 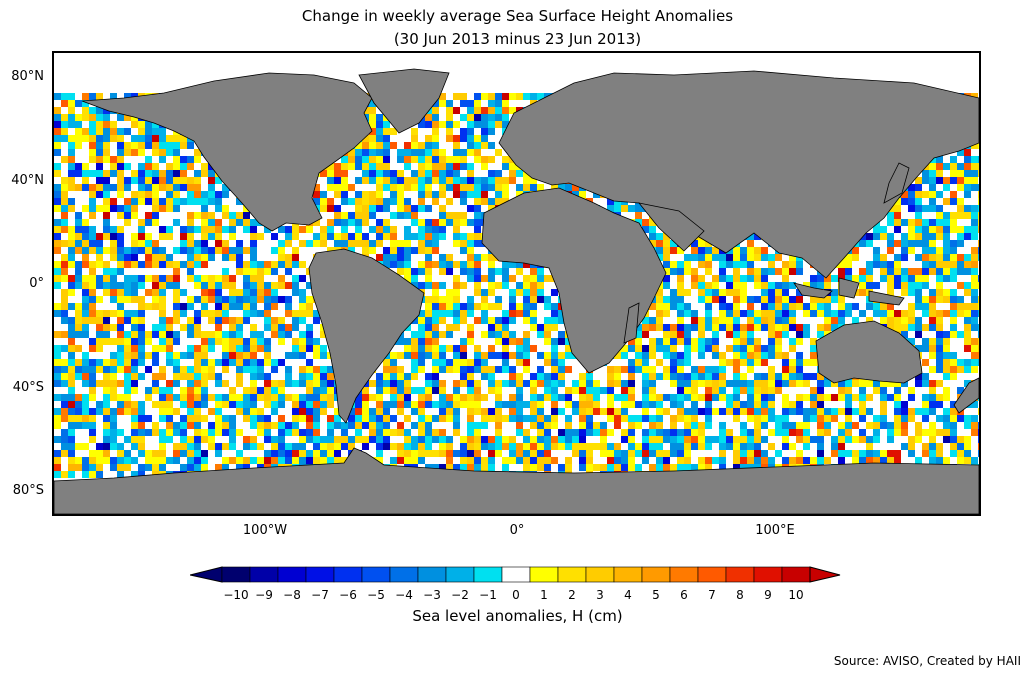 What do you see at coordinates (517, 616) in the screenshot?
I see `colorbar-label: Sea level anomalies, H (cm)` at bounding box center [517, 616].